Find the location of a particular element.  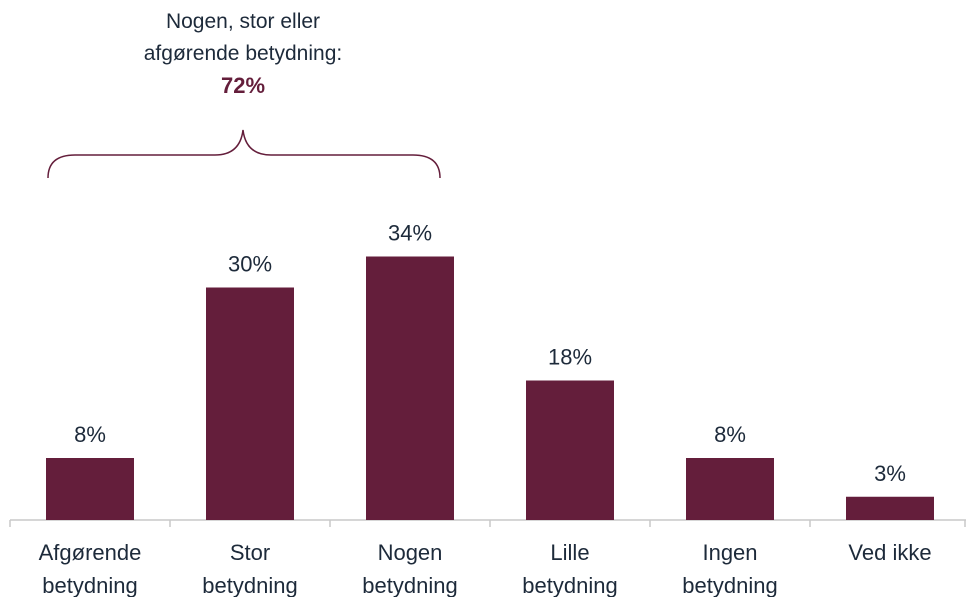

brace is located at coordinates (244, 154).